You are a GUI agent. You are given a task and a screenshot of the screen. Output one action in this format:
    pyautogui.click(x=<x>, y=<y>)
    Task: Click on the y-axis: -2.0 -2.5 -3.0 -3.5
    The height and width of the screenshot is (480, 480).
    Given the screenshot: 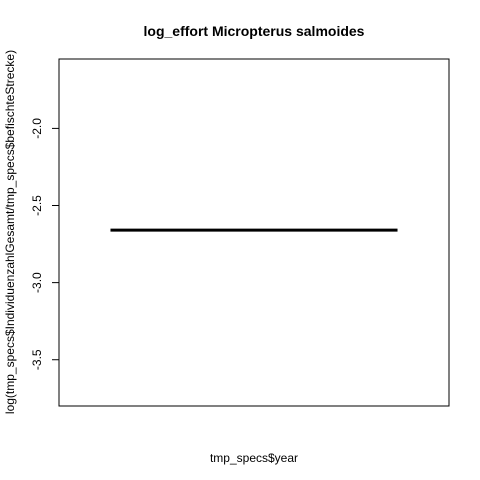 What is the action you would take?
    pyautogui.click(x=45, y=244)
    